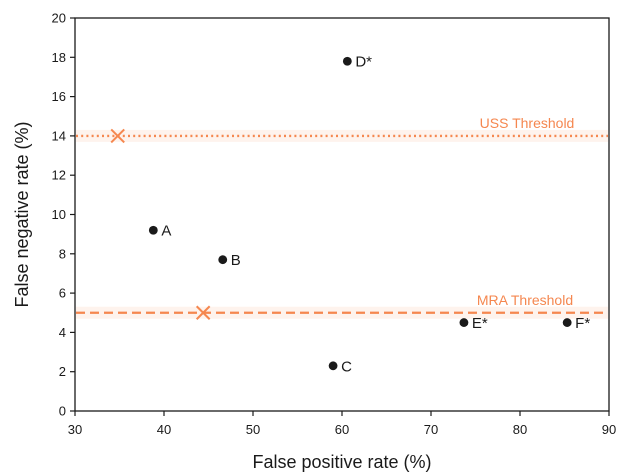  What do you see at coordinates (236, 260) in the screenshot?
I see `data-point-label: B` at bounding box center [236, 260].